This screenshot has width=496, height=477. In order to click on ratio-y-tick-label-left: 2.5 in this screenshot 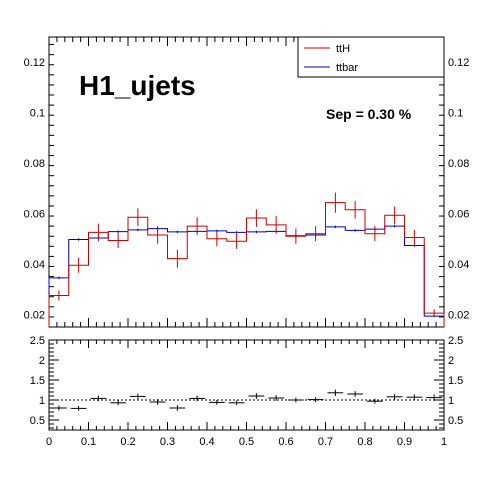, I will do `click(37, 341)`.